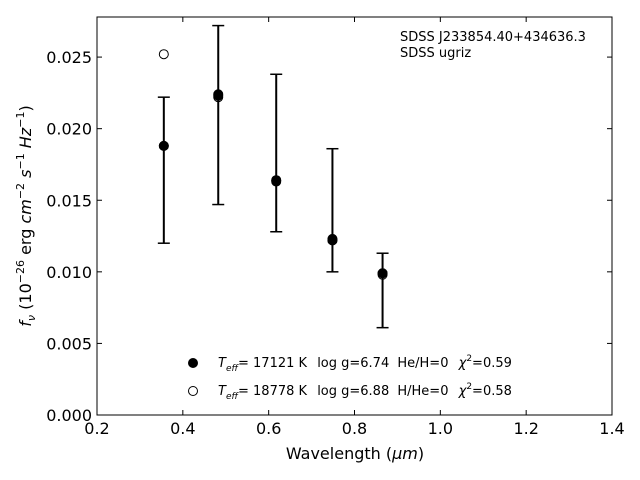 The image size is (640, 480). What do you see at coordinates (435, 53) in the screenshot?
I see `annotation-photometry: SDSS ugriz` at bounding box center [435, 53].